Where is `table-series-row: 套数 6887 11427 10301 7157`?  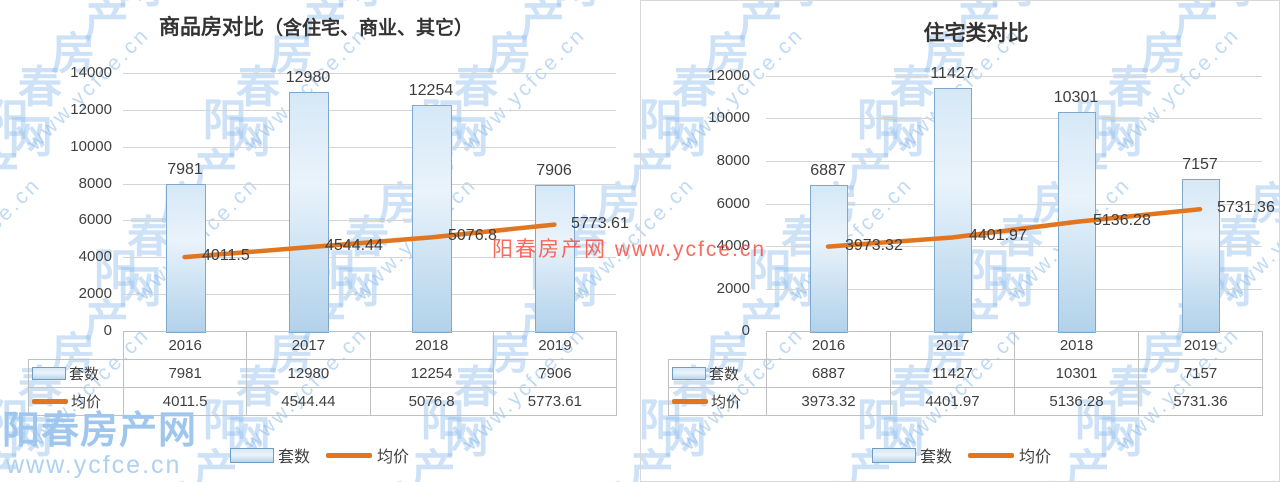
table-series-row: 套数 6887 11427 10301 7157 is located at coordinates (965, 373).